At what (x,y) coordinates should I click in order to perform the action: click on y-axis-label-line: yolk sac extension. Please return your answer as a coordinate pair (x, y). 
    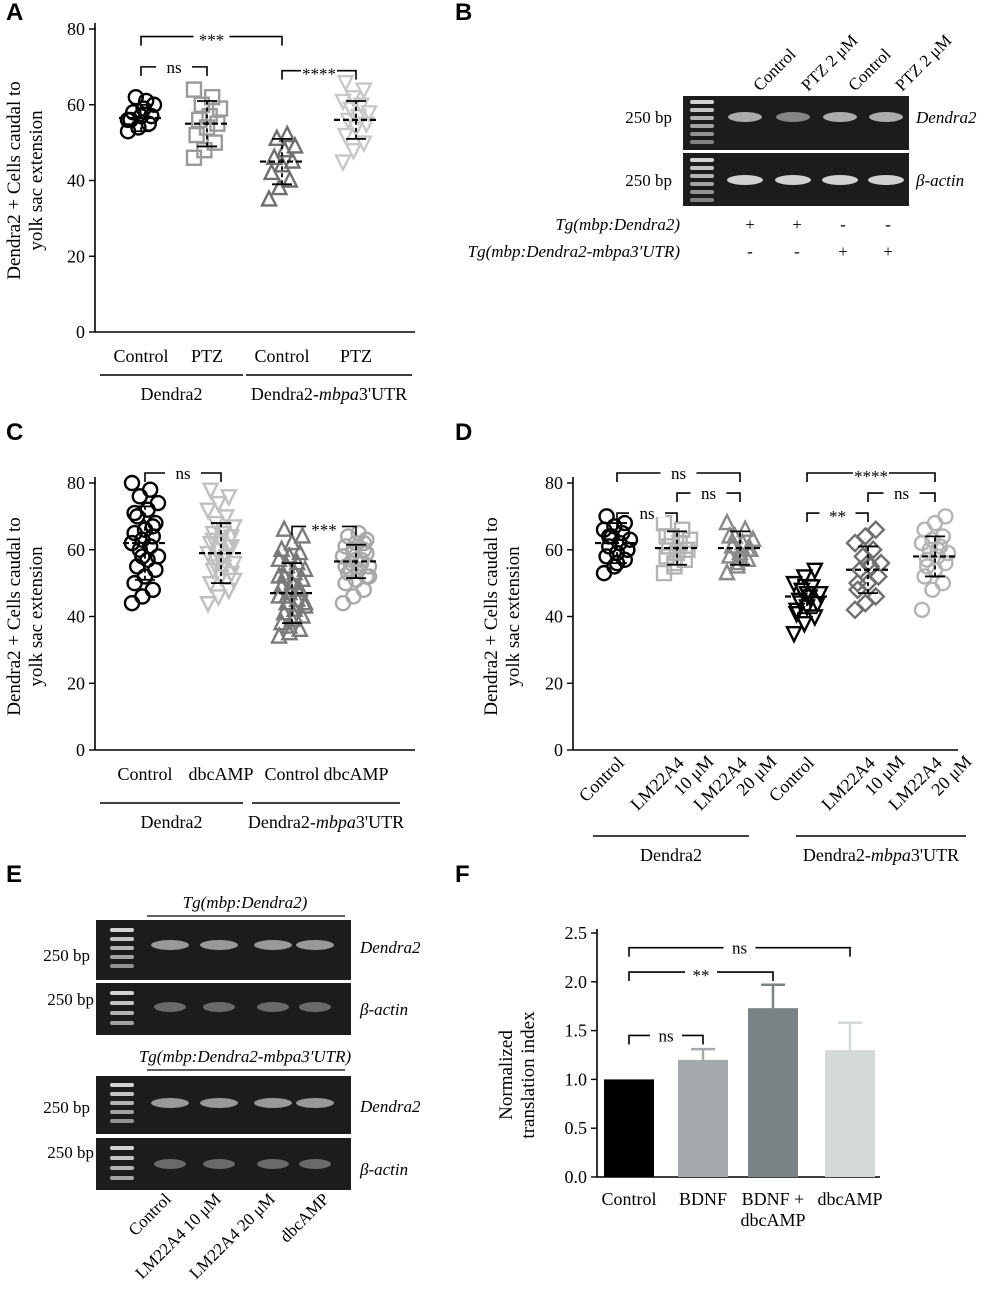
    Looking at the image, I should click on (36, 180).